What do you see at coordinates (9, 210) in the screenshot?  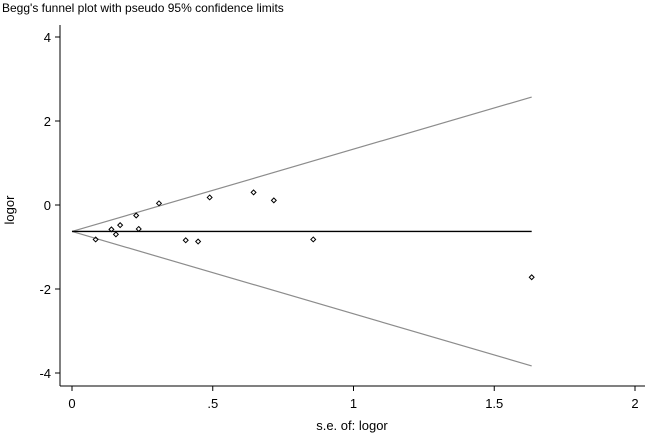 I see `y-axis-label: logor` at bounding box center [9, 210].